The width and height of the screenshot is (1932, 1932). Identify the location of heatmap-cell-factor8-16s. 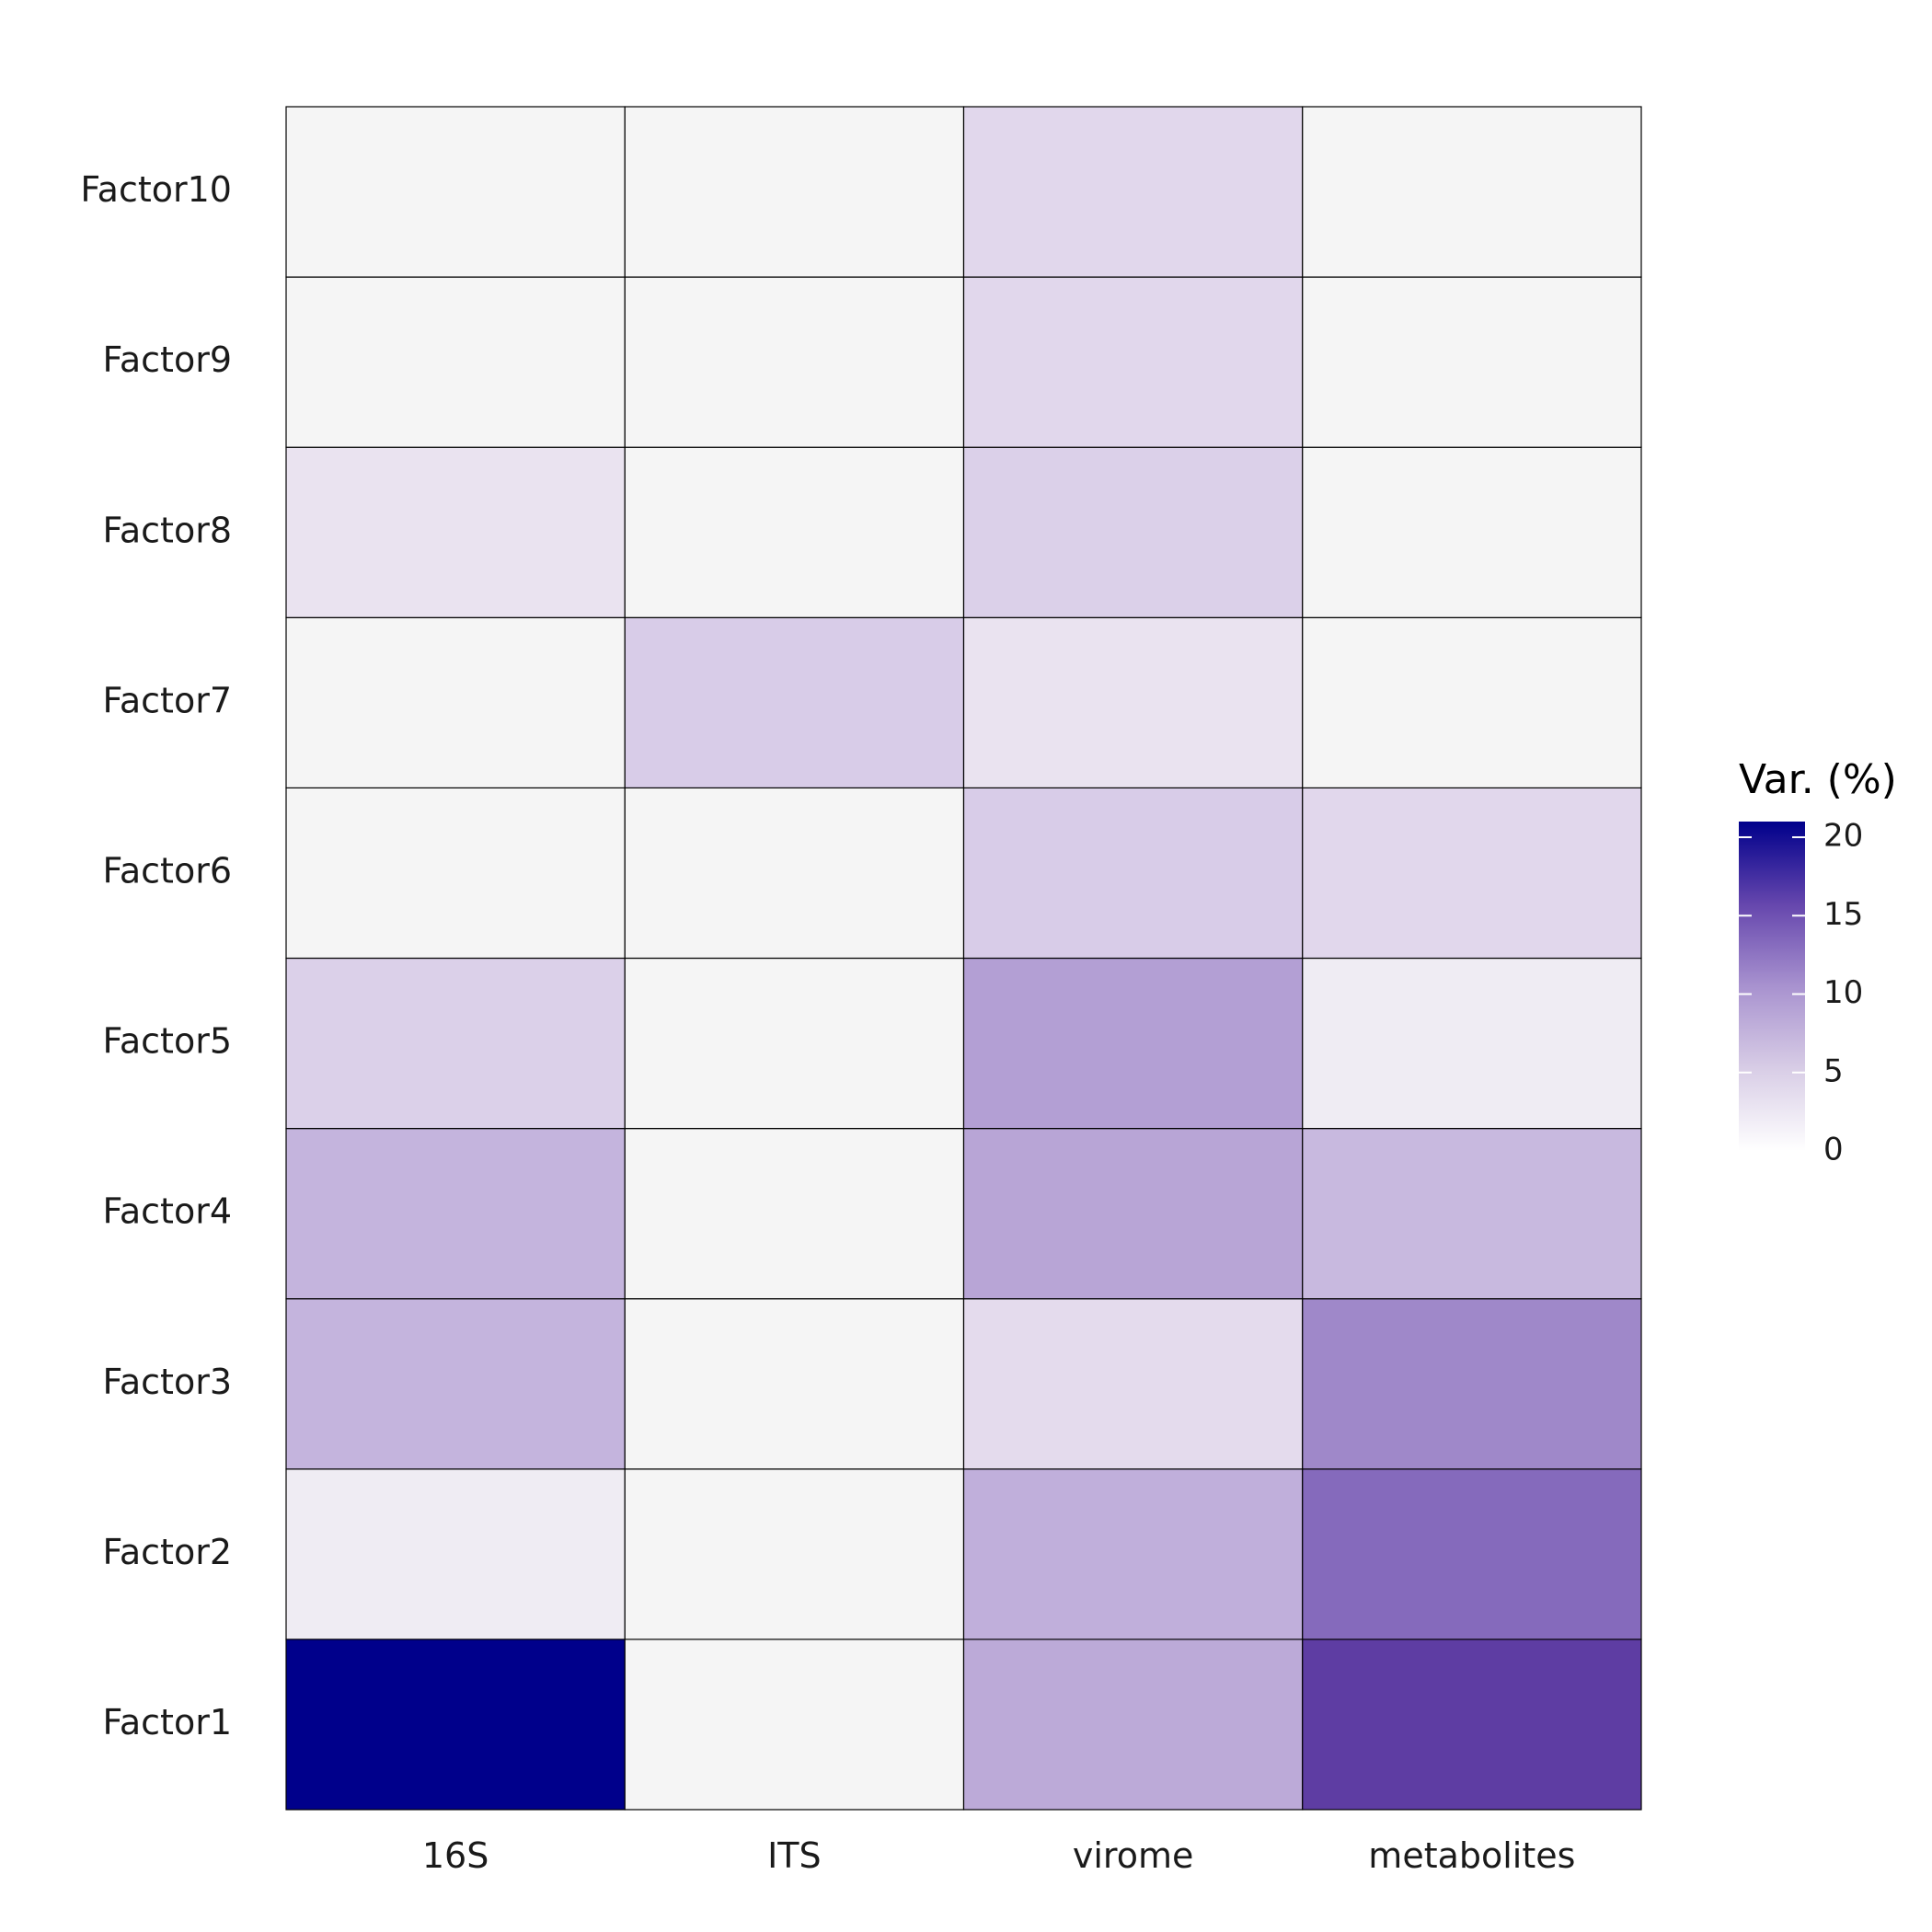
(455, 532).